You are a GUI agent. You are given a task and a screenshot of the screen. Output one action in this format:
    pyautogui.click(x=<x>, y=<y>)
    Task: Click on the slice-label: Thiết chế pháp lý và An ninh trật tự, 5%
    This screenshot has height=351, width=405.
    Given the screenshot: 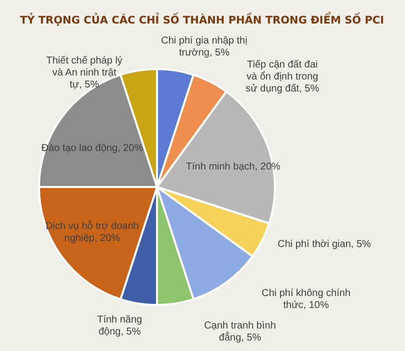 What is the action you would take?
    pyautogui.click(x=84, y=73)
    